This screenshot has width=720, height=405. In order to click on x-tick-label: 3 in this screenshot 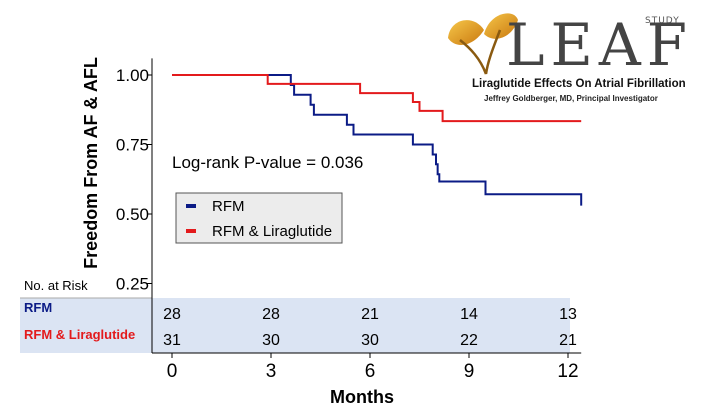, I will do `click(271, 371)`.